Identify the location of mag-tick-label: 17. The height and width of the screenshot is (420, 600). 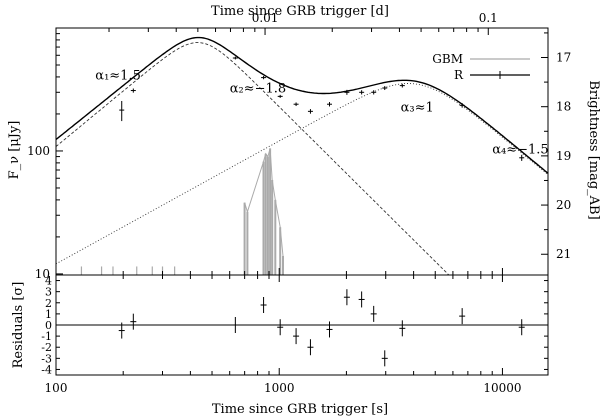
(563, 58).